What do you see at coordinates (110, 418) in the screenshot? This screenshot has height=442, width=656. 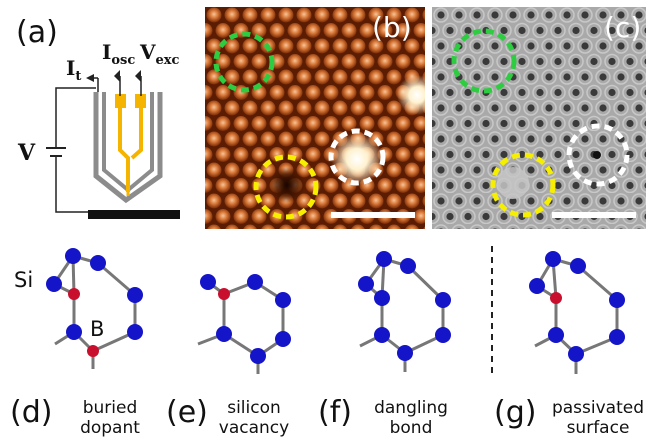 I see `caption-d-text: buried dopant` at bounding box center [110, 418].